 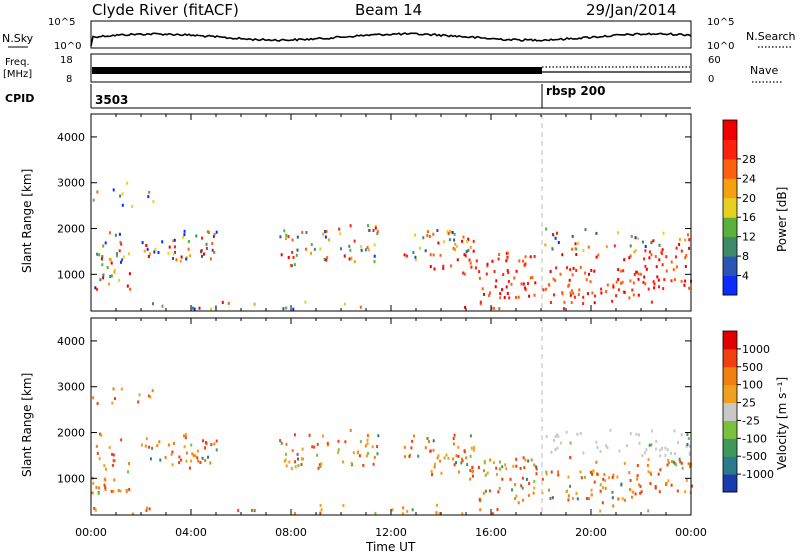 What do you see at coordinates (61, 22) in the screenshot?
I see `noise-left-tick-top: 10^5` at bounding box center [61, 22].